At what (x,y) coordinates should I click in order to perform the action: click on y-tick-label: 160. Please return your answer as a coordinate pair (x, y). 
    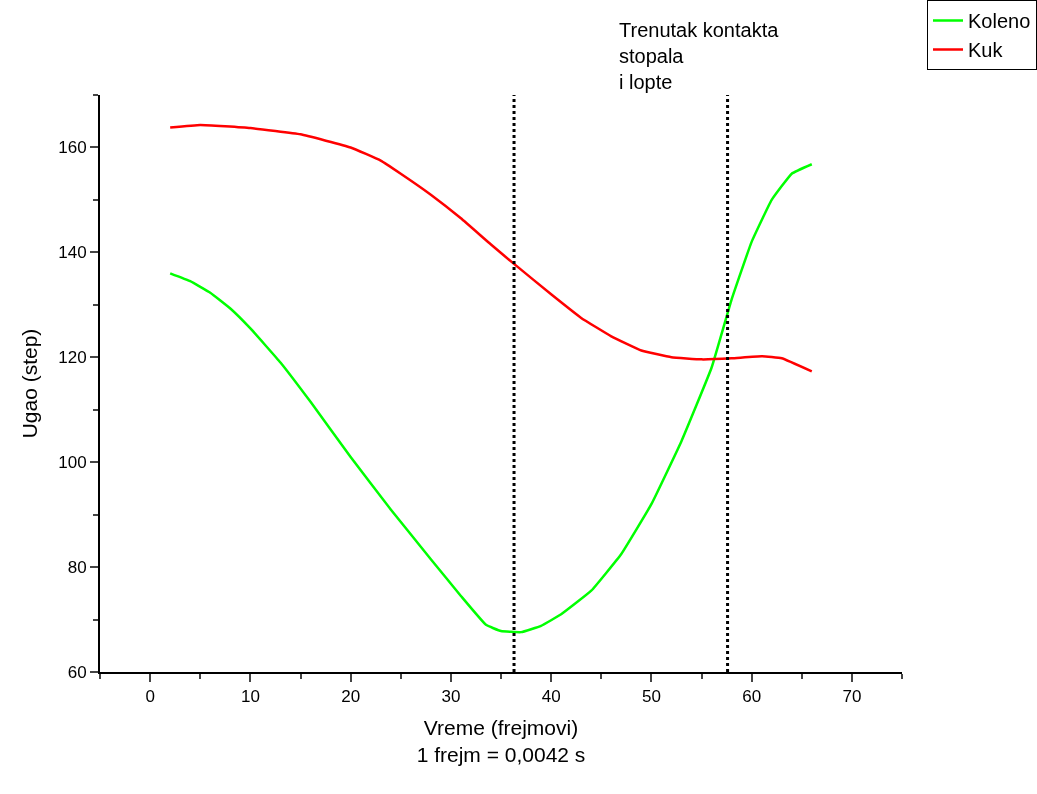
    Looking at the image, I should click on (72, 148).